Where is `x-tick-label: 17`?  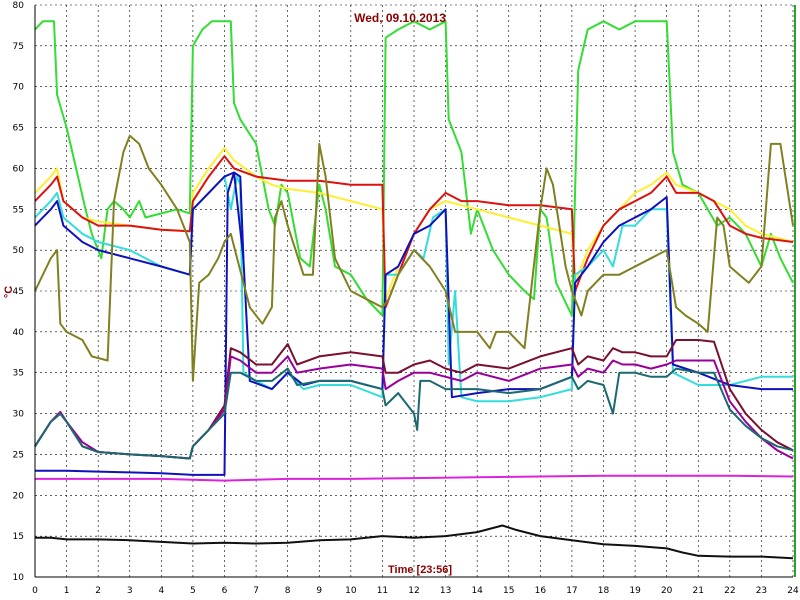 x-tick-label: 17 is located at coordinates (571, 591).